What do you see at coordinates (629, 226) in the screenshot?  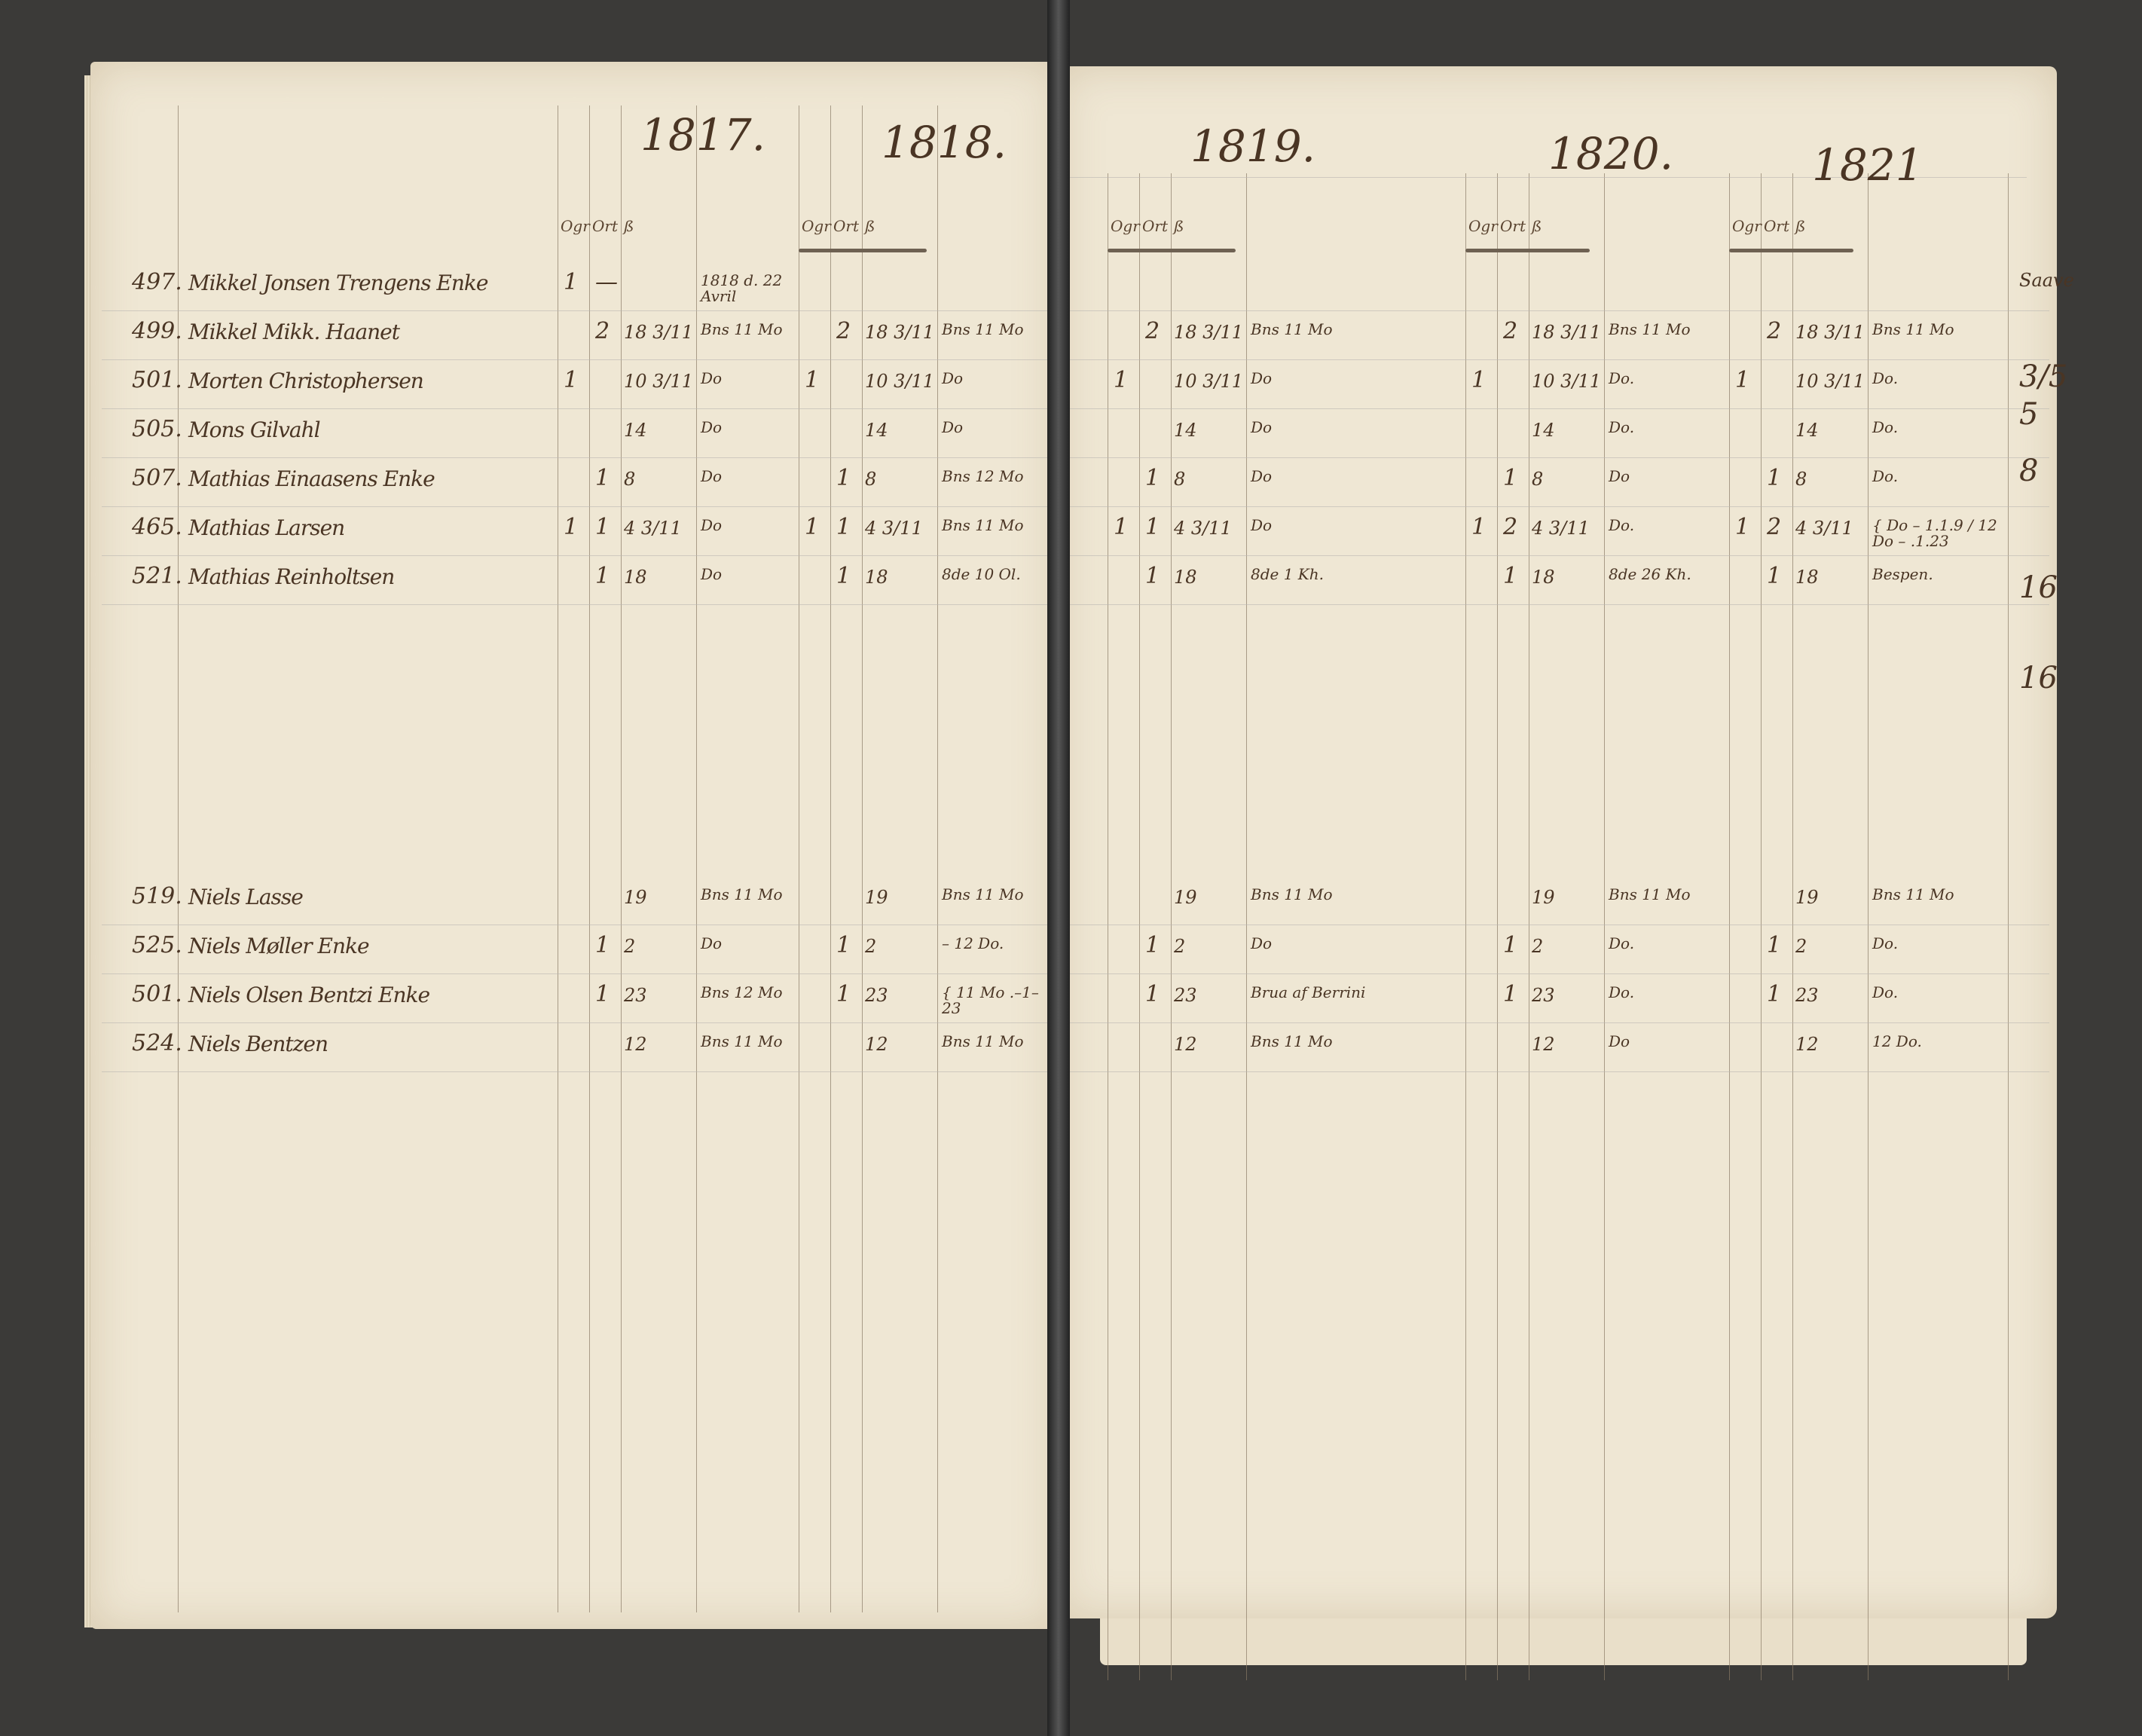 I see `column-header: ß` at bounding box center [629, 226].